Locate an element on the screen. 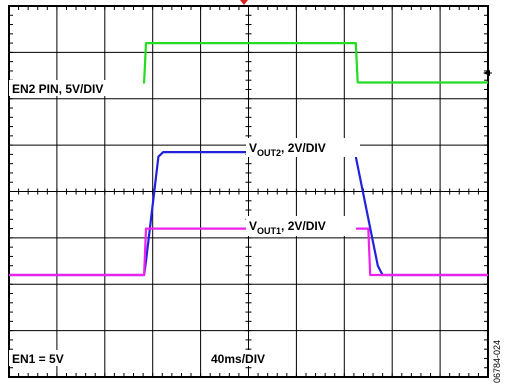 This screenshot has width=506, height=385. svg-text: VOUT1, 2V/DIV is located at coordinates (287, 227).